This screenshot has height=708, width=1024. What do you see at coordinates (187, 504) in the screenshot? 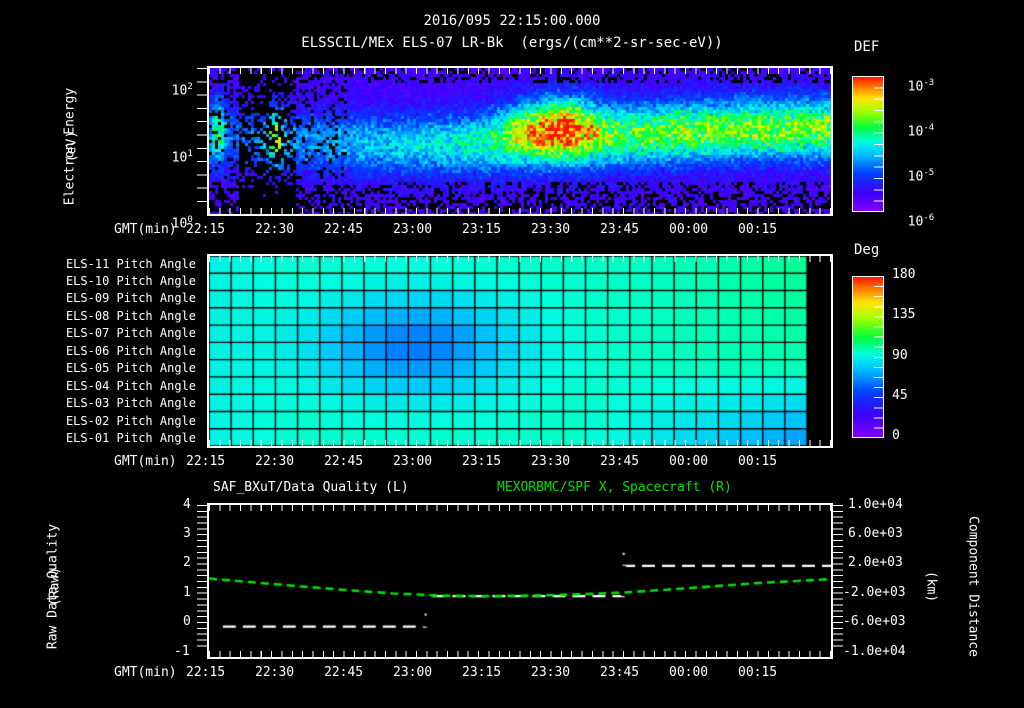
I see `dq-ytick-4: 4` at bounding box center [187, 504].